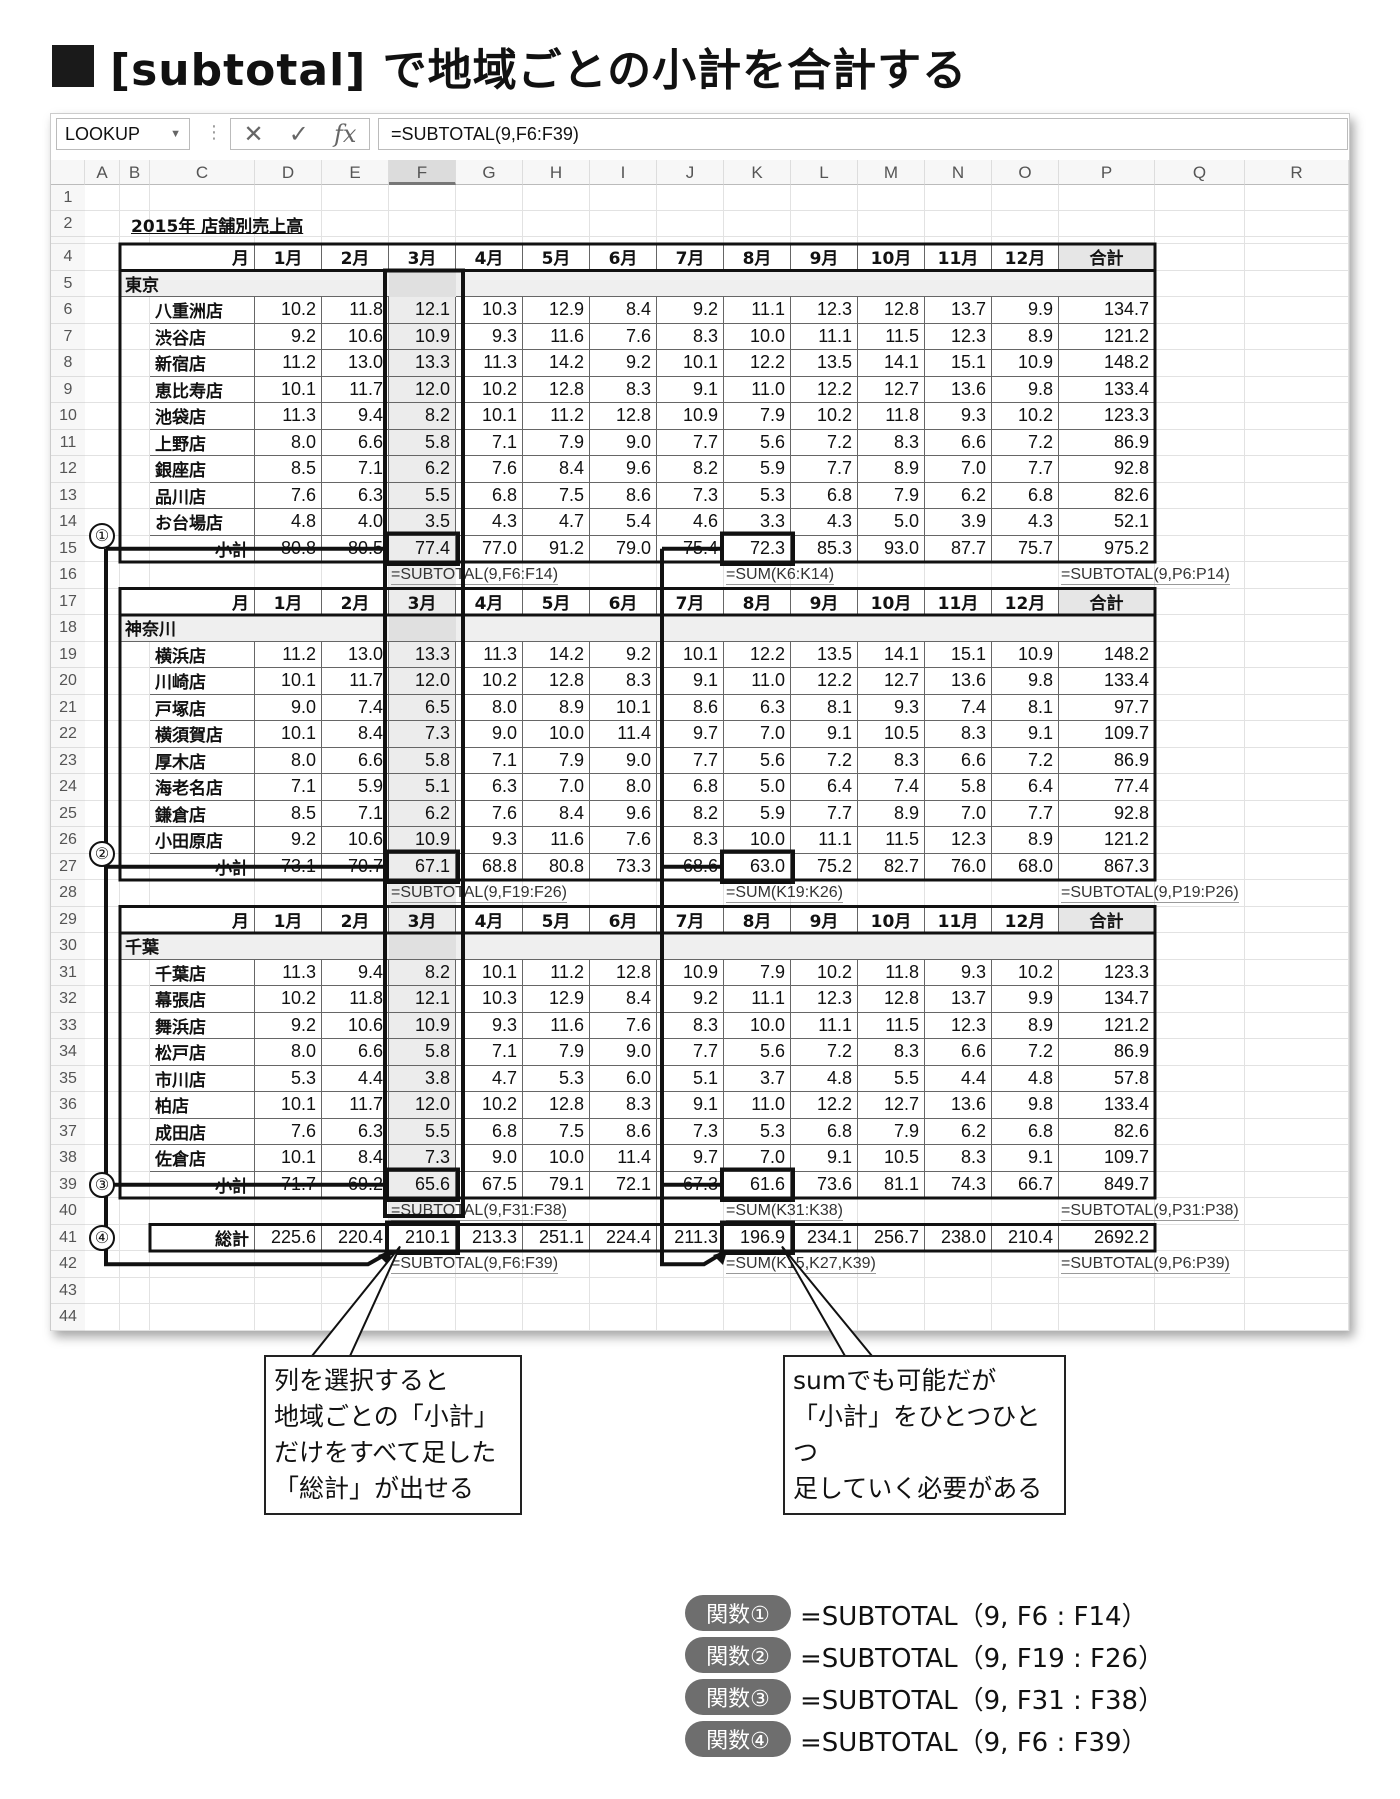 This screenshot has width=1400, height=1799. I want to click on value-cell: 7.2, so click(824, 442).